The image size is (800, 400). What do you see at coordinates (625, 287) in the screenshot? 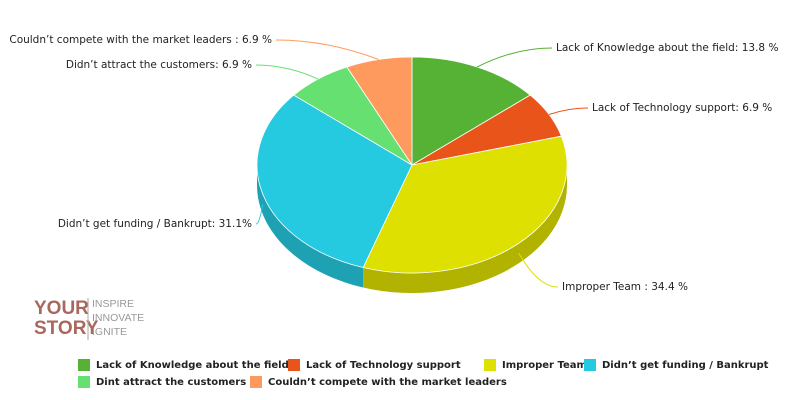
I see `data-label: Improper Team : 34.4 %` at bounding box center [625, 287].